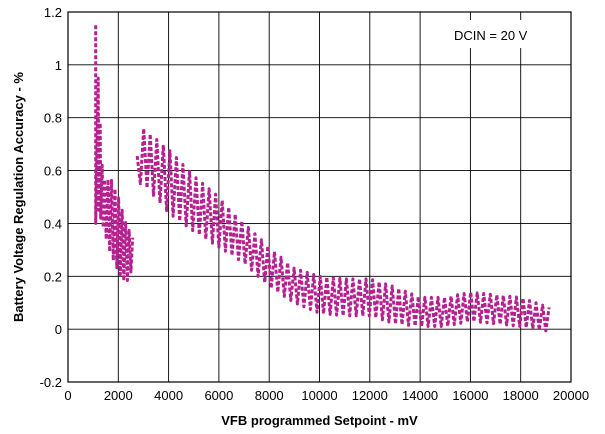 The height and width of the screenshot is (434, 605). Describe the element at coordinates (58, 65) in the screenshot. I see `y-tick-label: 1` at that location.